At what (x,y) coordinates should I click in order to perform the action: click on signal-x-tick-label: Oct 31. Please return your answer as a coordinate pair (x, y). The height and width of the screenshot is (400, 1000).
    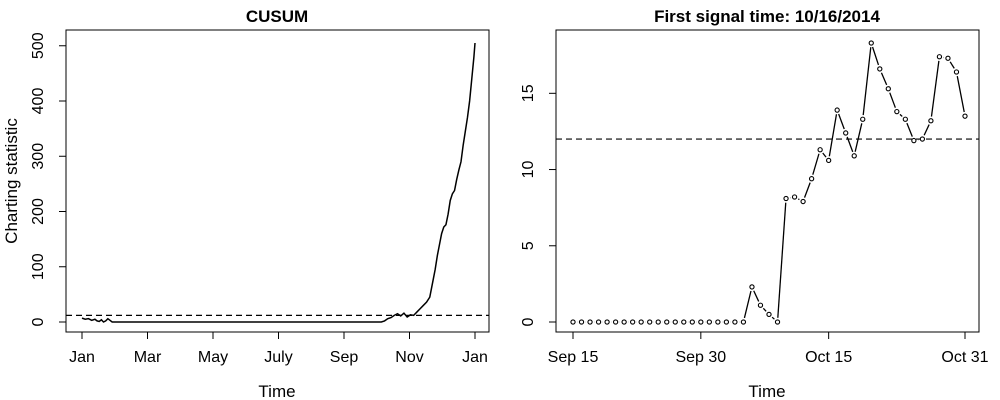
    Looking at the image, I should click on (964, 357).